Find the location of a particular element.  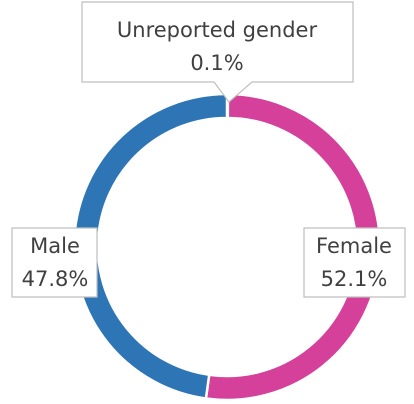

category-label: Male is located at coordinates (55, 246).